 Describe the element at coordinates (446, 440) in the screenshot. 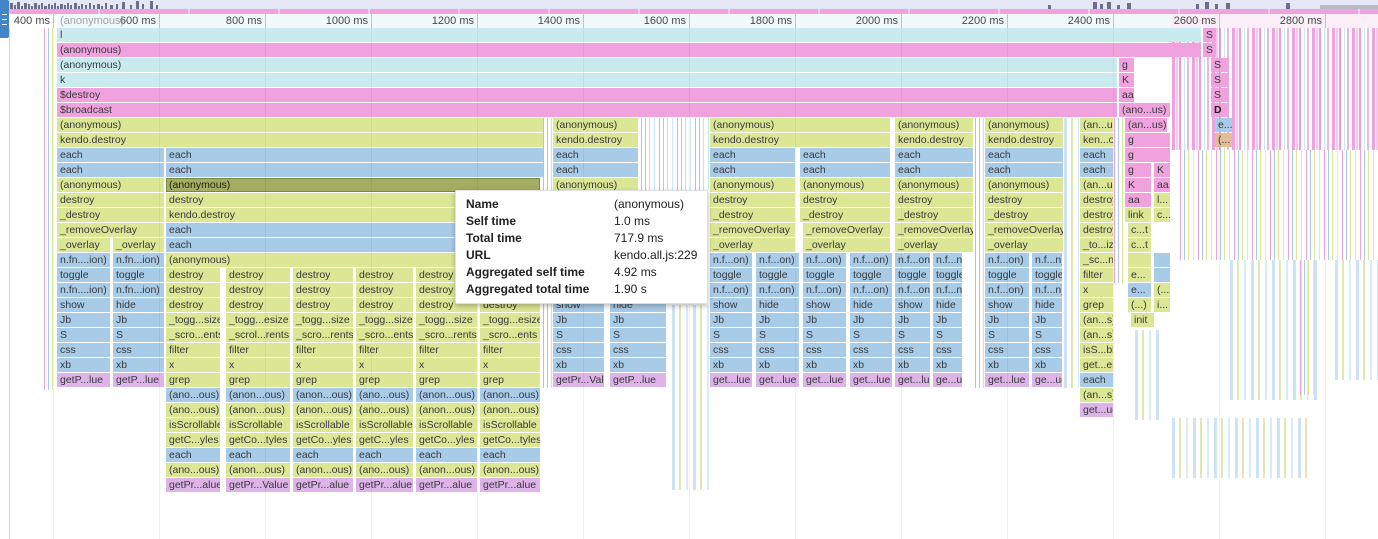

I see `flame-frame: getCo...yles` at that location.